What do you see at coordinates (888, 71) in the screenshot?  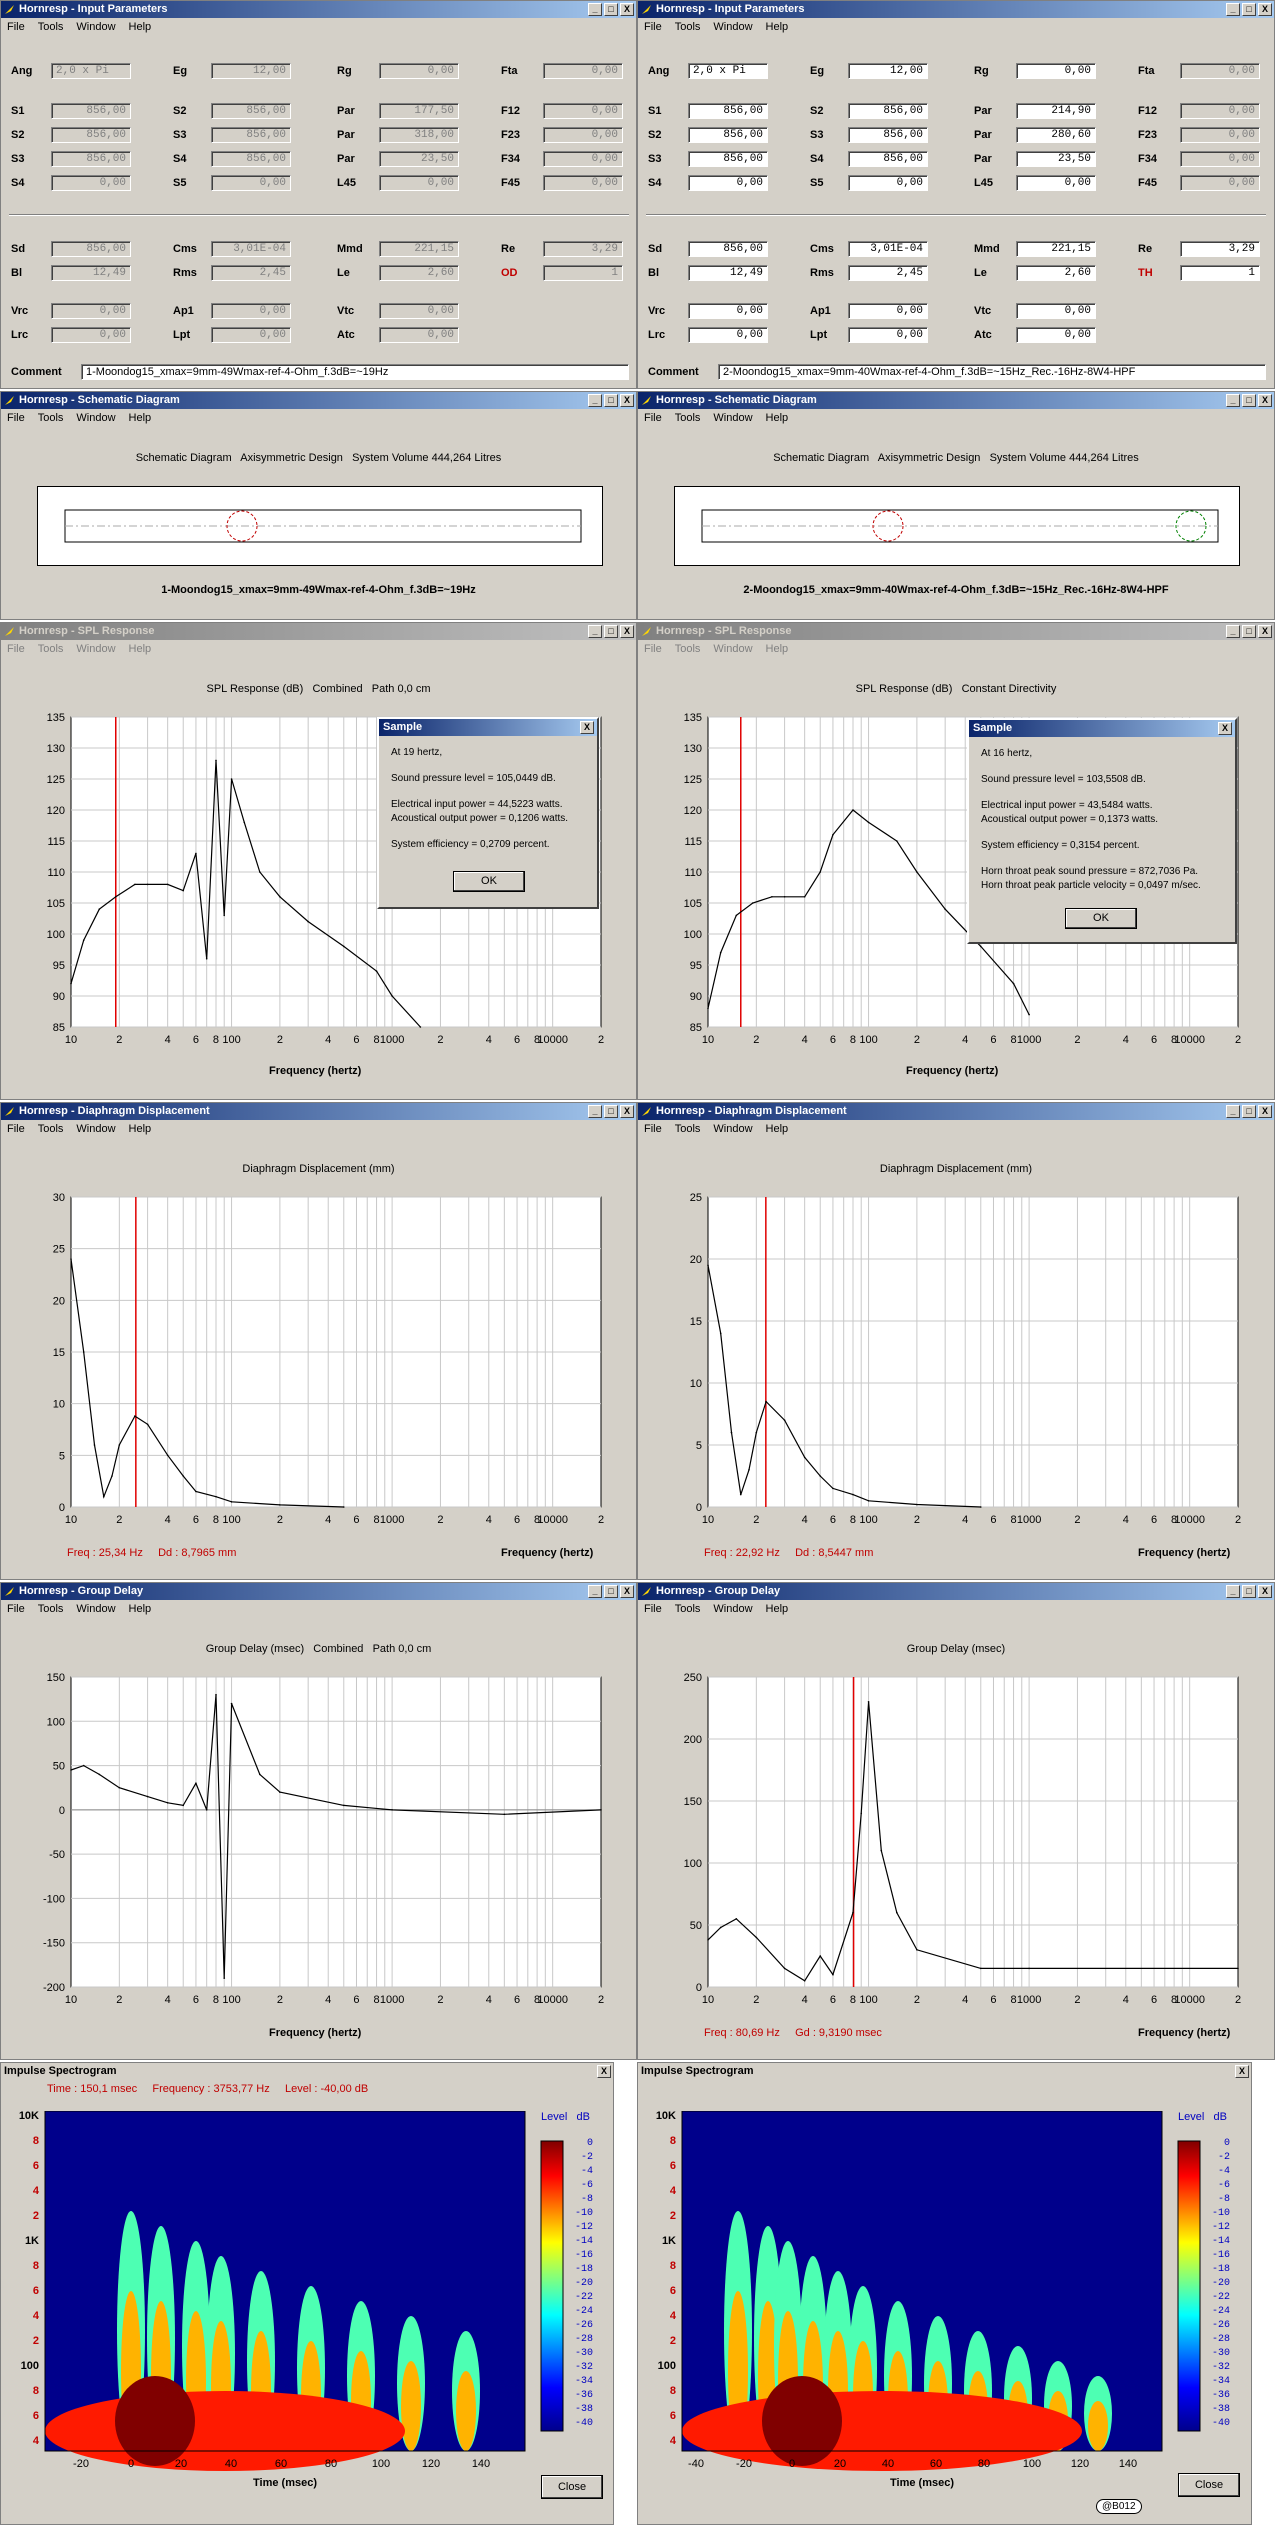 I see `param-field-eg: 12,00` at bounding box center [888, 71].